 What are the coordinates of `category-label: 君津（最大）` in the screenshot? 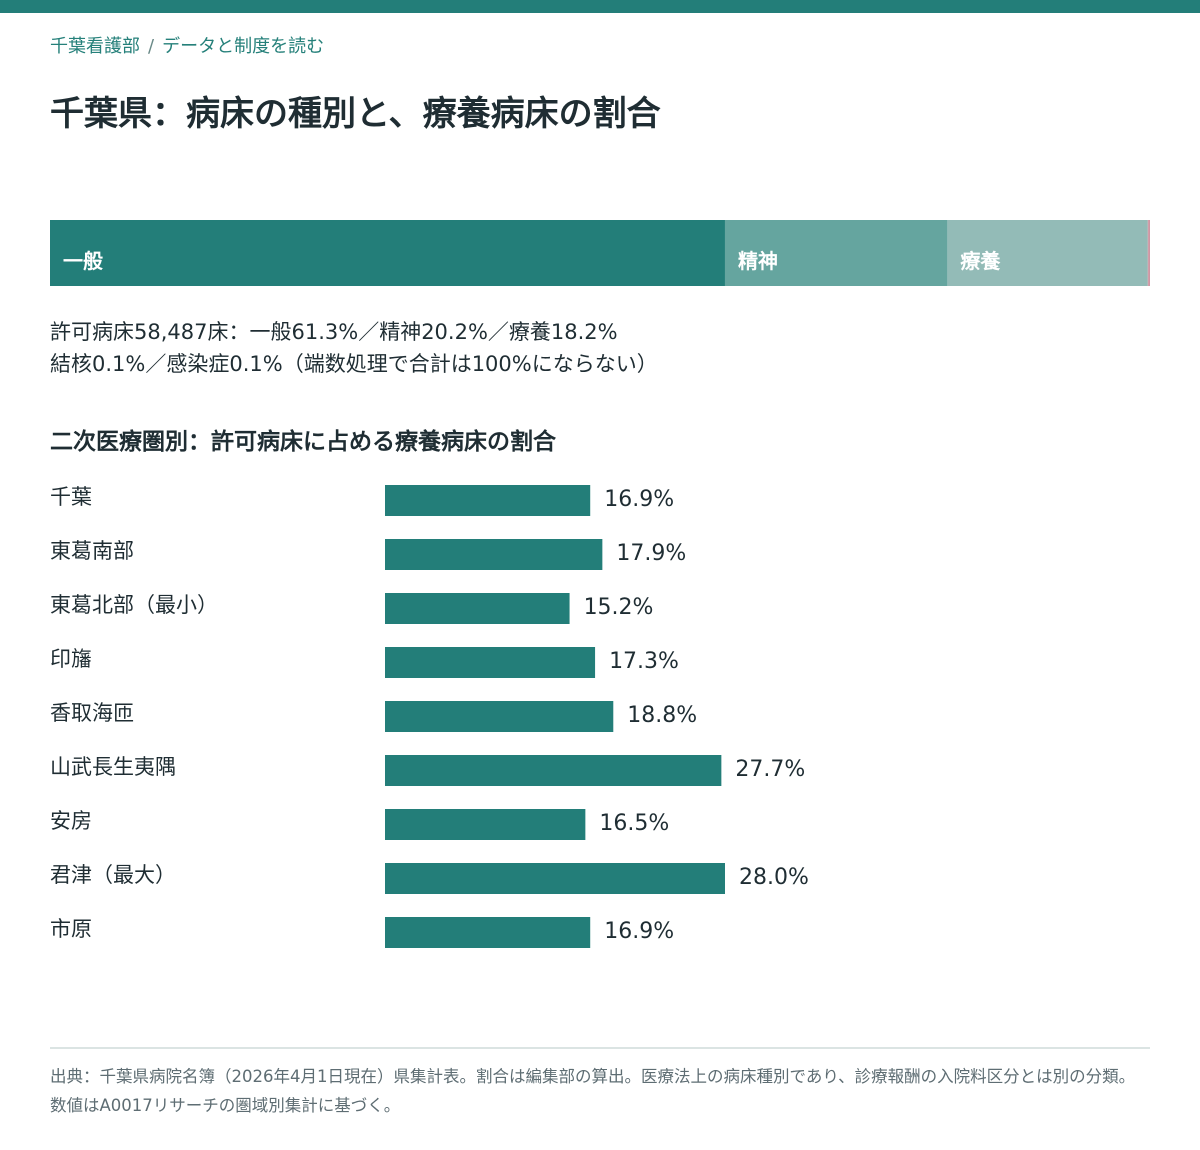 It's located at (113, 875).